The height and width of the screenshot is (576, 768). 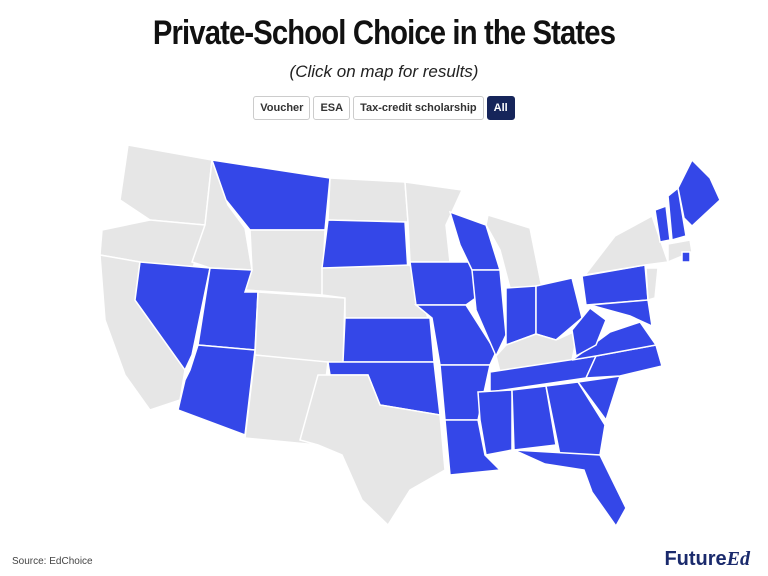 What do you see at coordinates (500, 108) in the screenshot?
I see `filter-button: All` at bounding box center [500, 108].